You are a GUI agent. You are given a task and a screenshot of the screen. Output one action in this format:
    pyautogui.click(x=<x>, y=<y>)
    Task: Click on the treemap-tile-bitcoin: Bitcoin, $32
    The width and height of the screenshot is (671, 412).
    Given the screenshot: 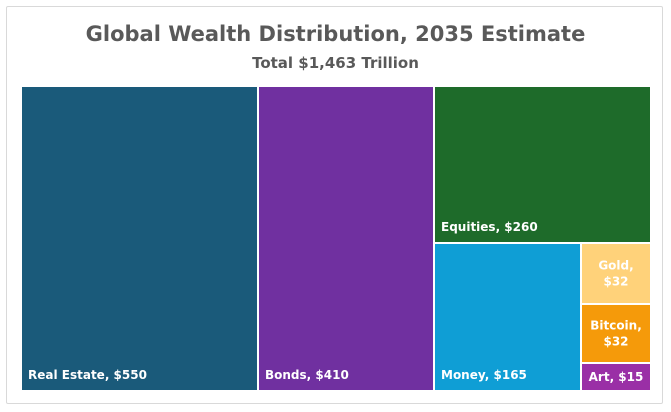 What is the action you would take?
    pyautogui.click(x=616, y=333)
    